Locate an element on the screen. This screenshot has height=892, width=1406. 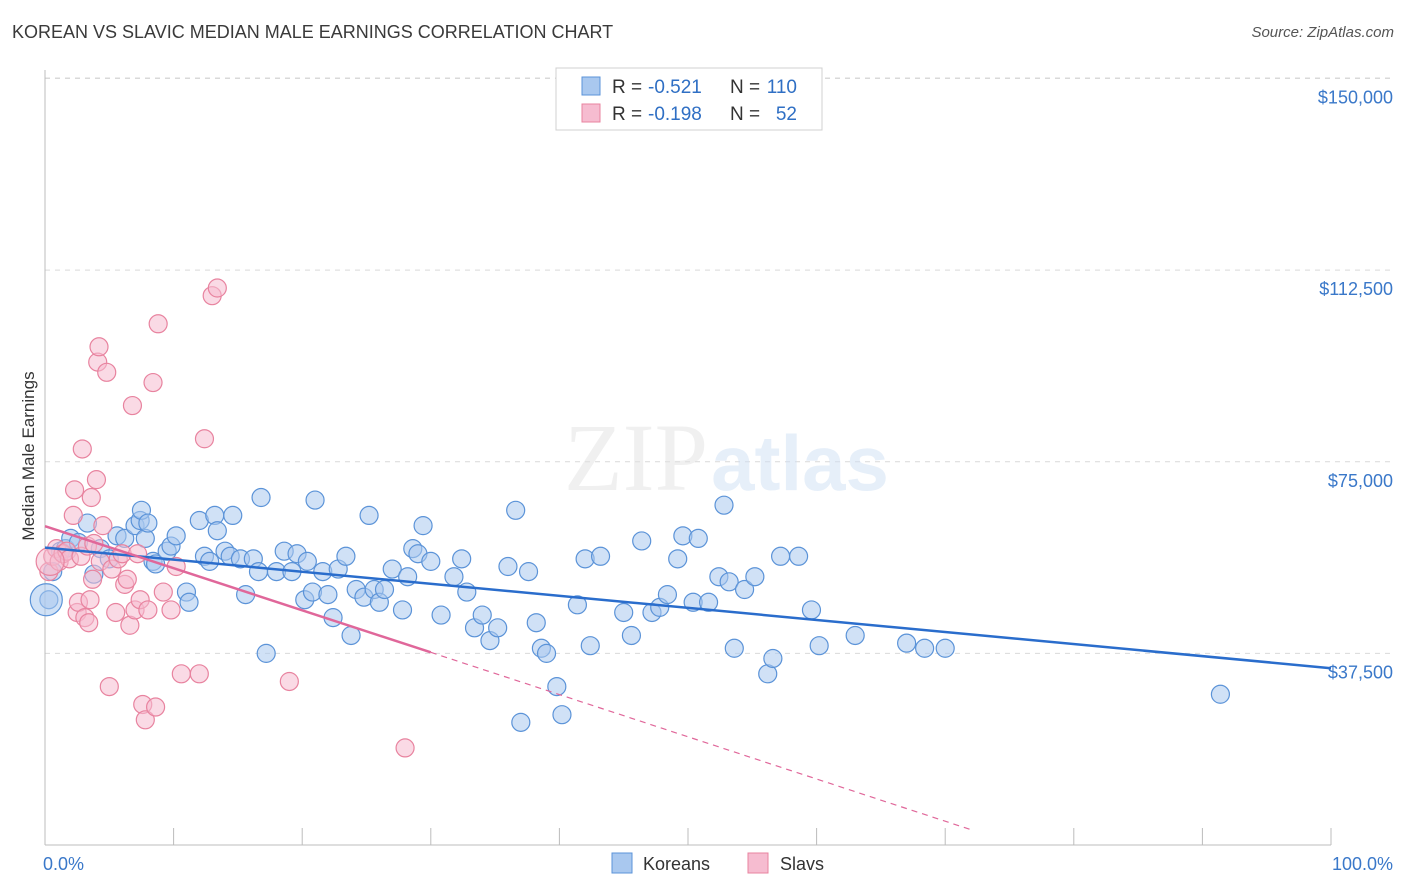
legend-slav-n-label: N = is located at coordinates (747, 114).